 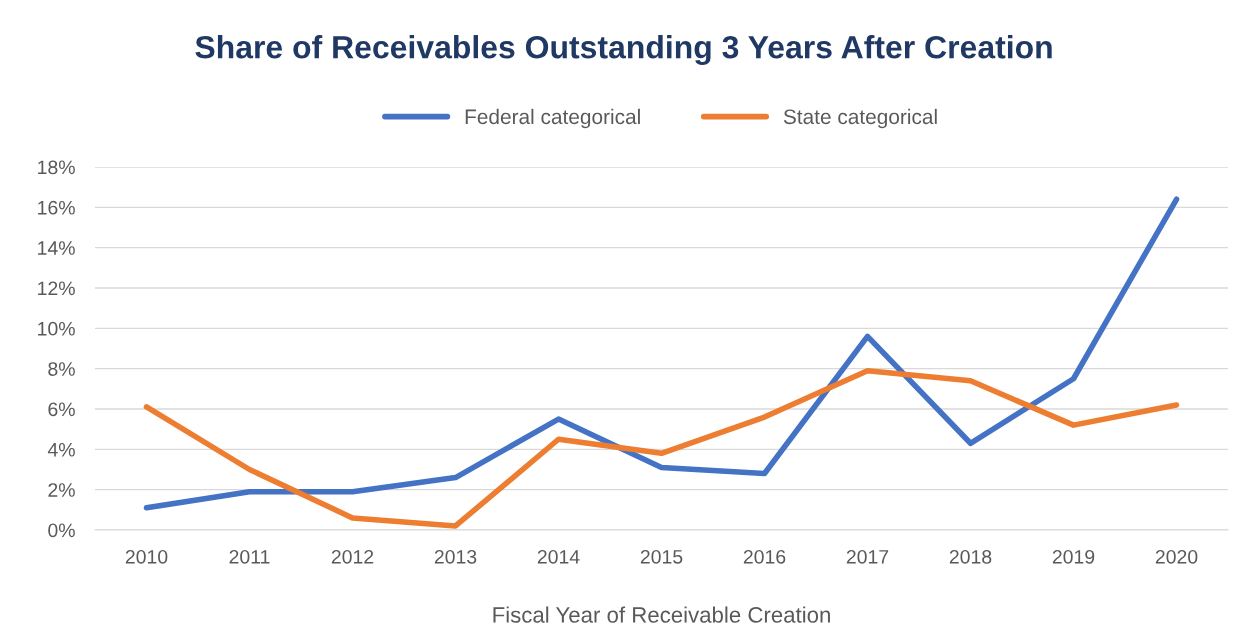 What do you see at coordinates (56, 248) in the screenshot?
I see `y-tick-label: 14%` at bounding box center [56, 248].